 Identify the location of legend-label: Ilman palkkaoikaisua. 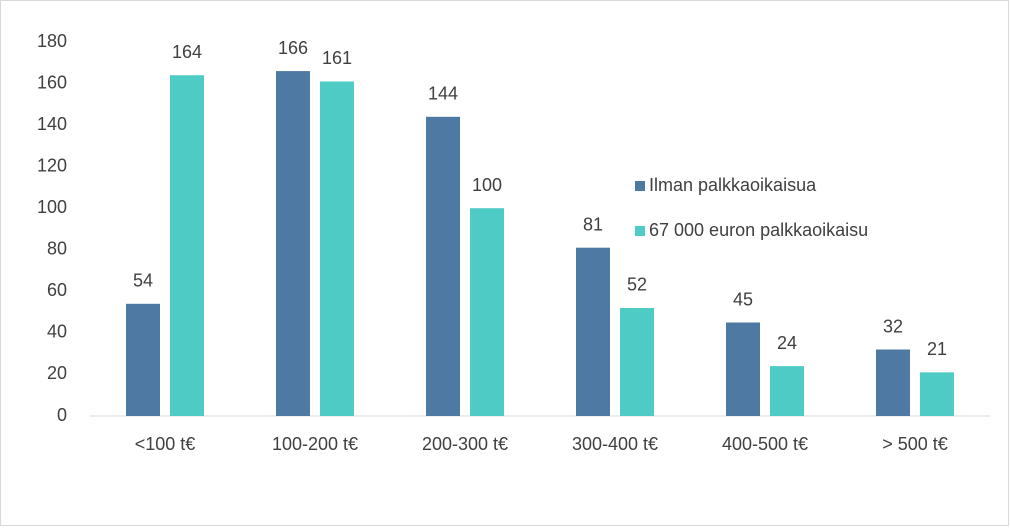
(733, 185).